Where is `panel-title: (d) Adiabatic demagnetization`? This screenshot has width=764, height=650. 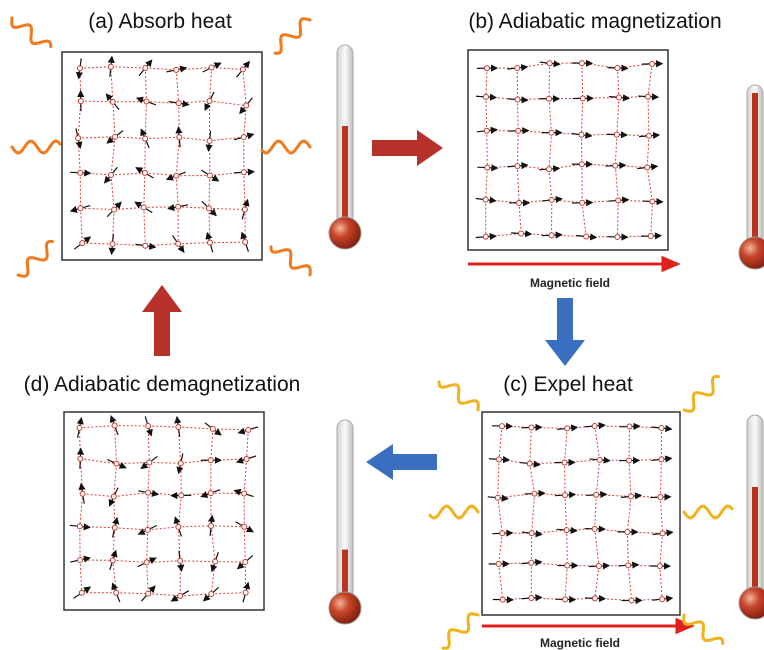
panel-title: (d) Adiabatic demagnetization is located at coordinates (162, 384).